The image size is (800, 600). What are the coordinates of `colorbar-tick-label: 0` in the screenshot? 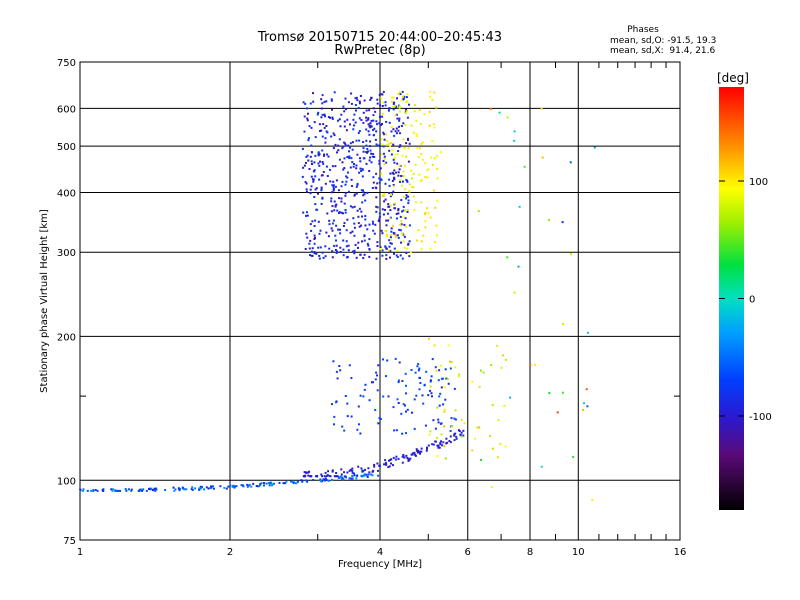 It's located at (752, 300).